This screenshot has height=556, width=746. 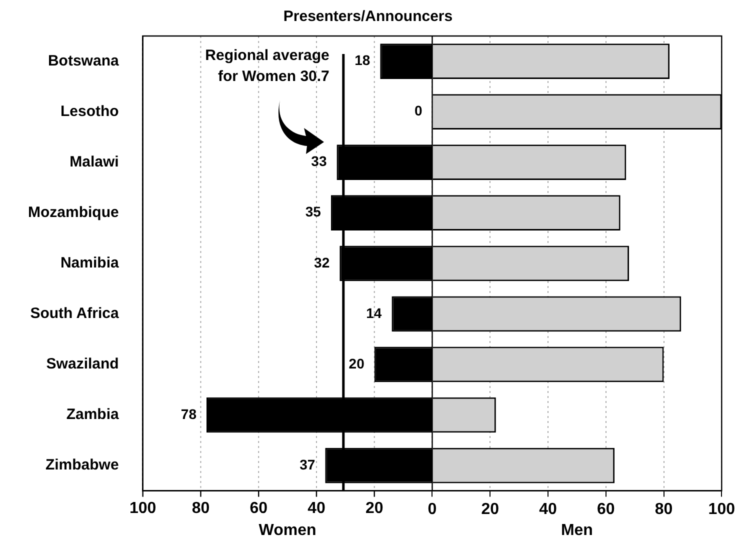 I want to click on y-tick-label: Botswana, so click(x=84, y=61).